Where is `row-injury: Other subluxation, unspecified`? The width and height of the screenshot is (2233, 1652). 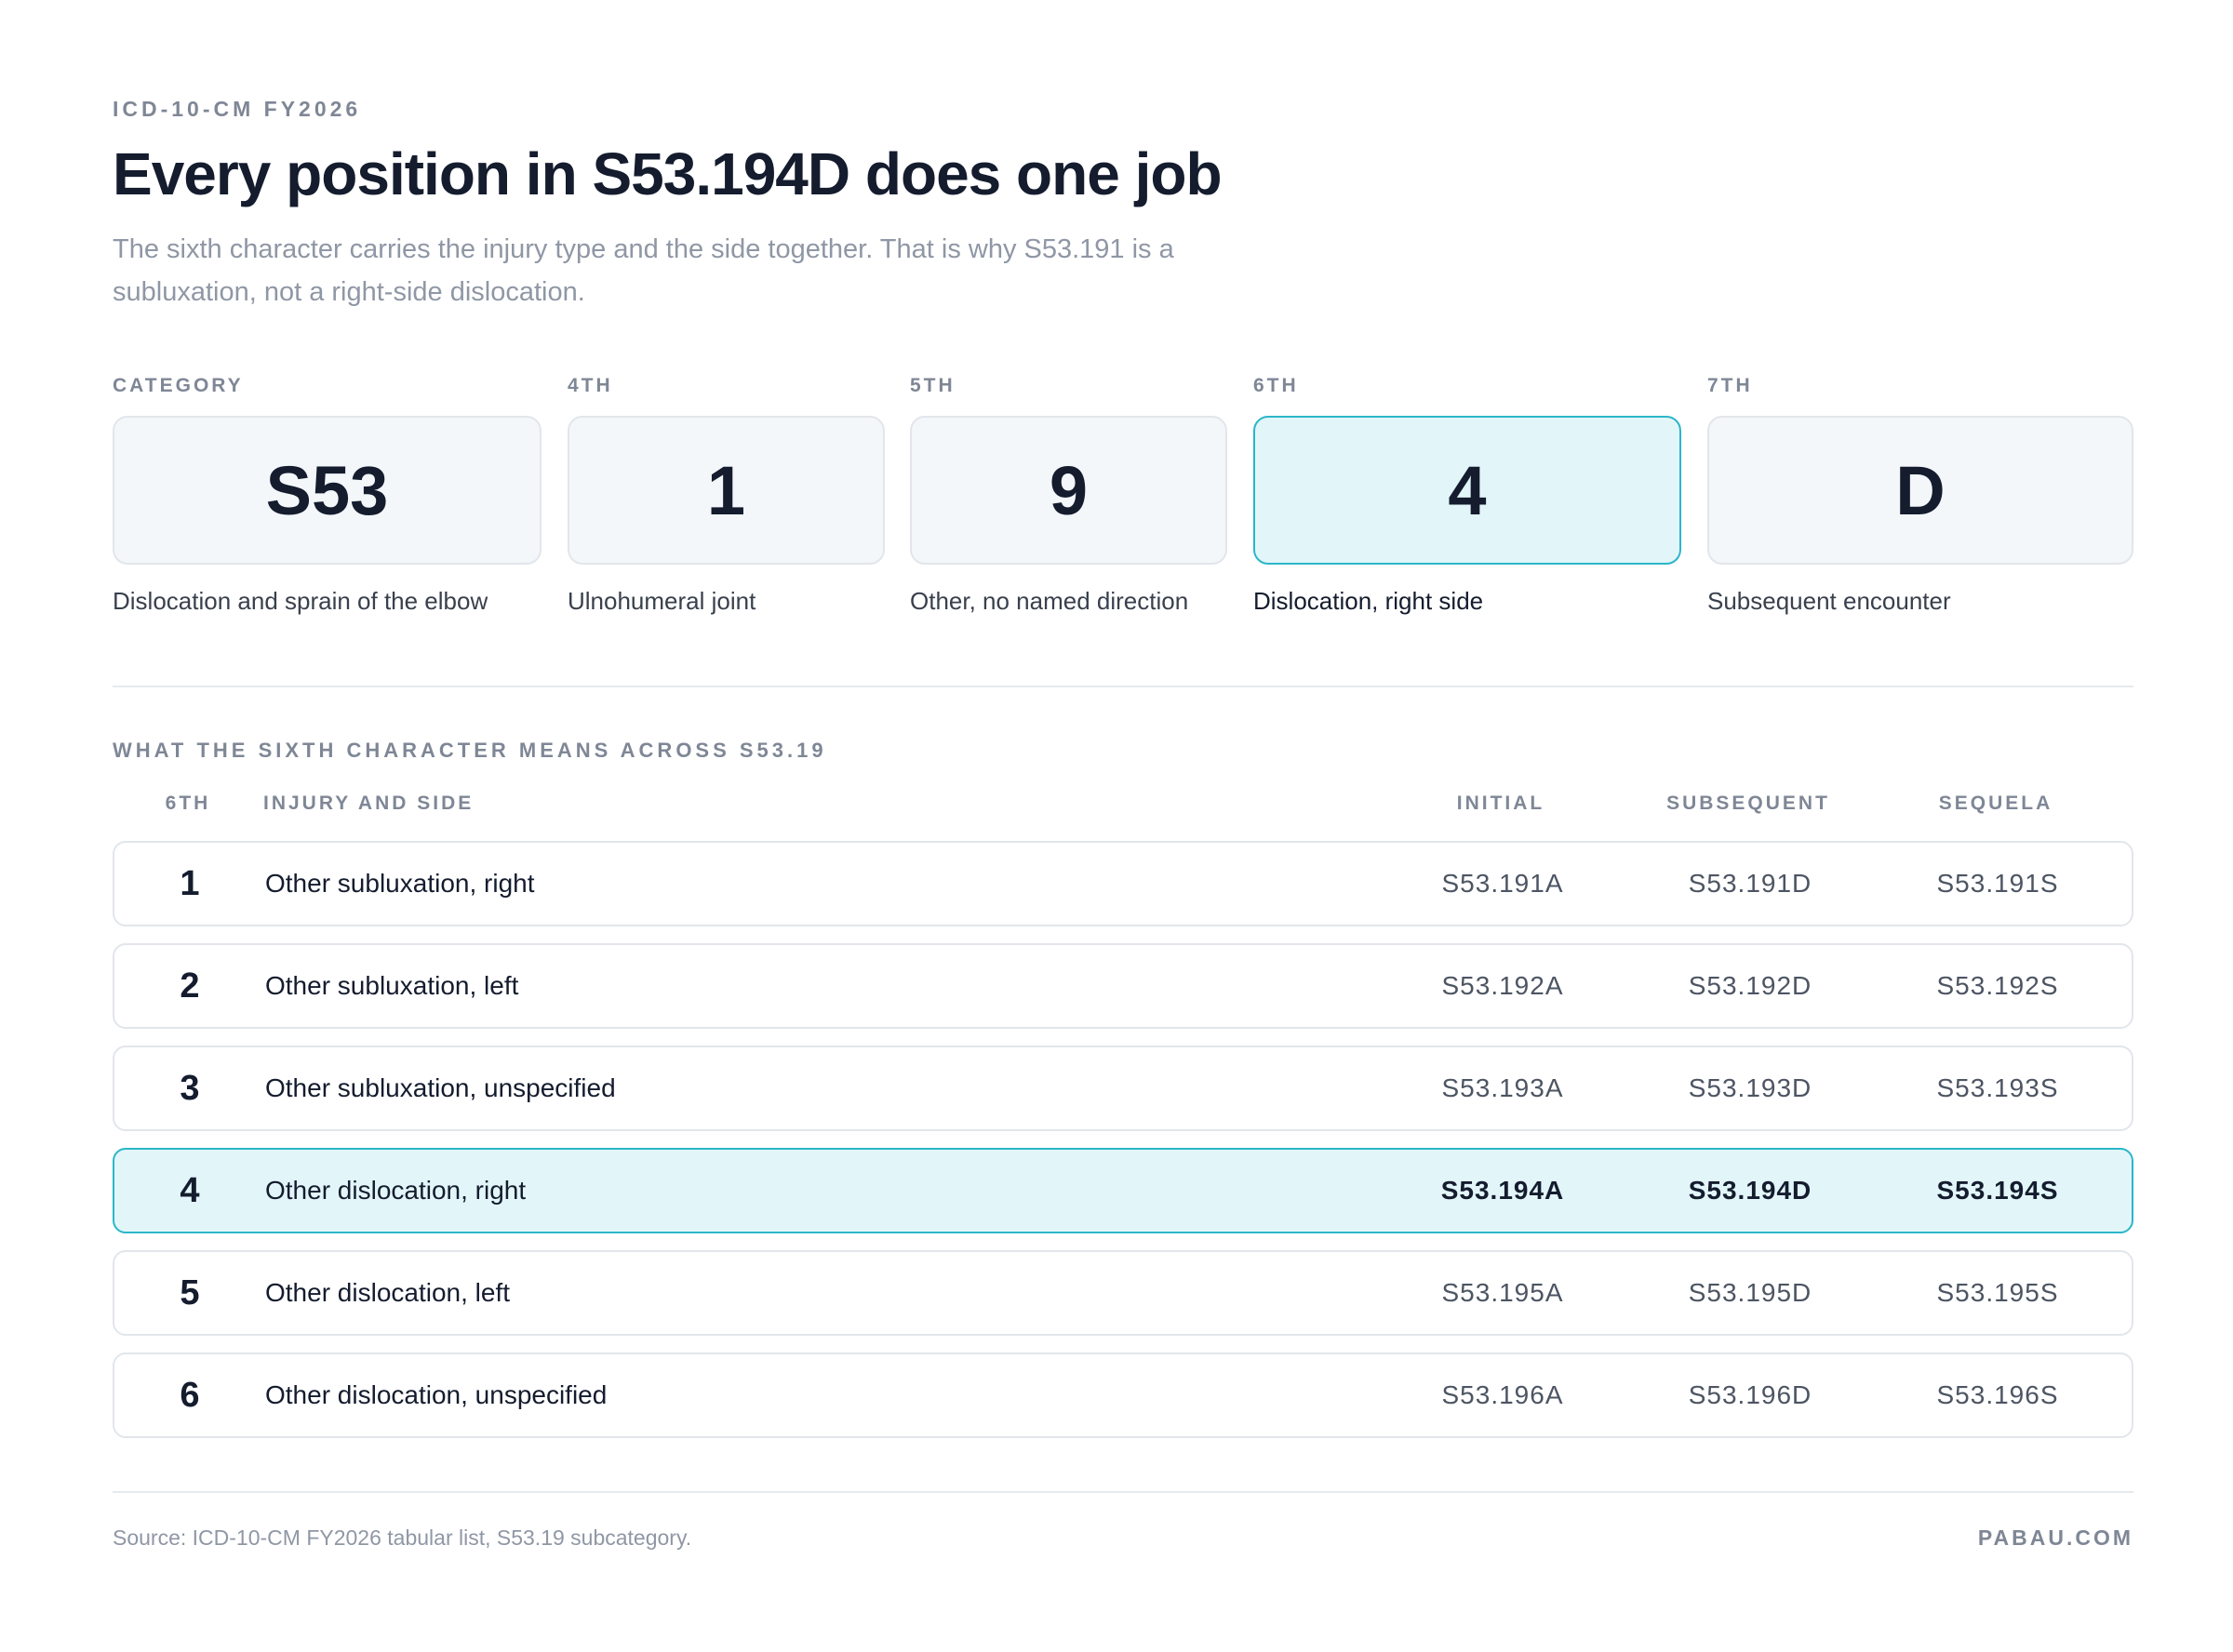
row-injury: Other subluxation, unspecified is located at coordinates (440, 1087).